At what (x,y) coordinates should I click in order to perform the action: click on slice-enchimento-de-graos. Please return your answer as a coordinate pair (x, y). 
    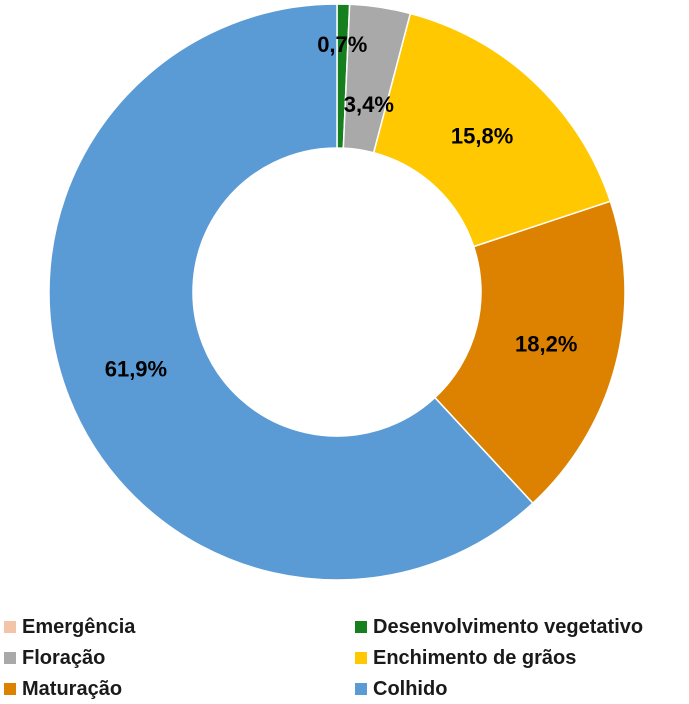
    Looking at the image, I should click on (492, 130).